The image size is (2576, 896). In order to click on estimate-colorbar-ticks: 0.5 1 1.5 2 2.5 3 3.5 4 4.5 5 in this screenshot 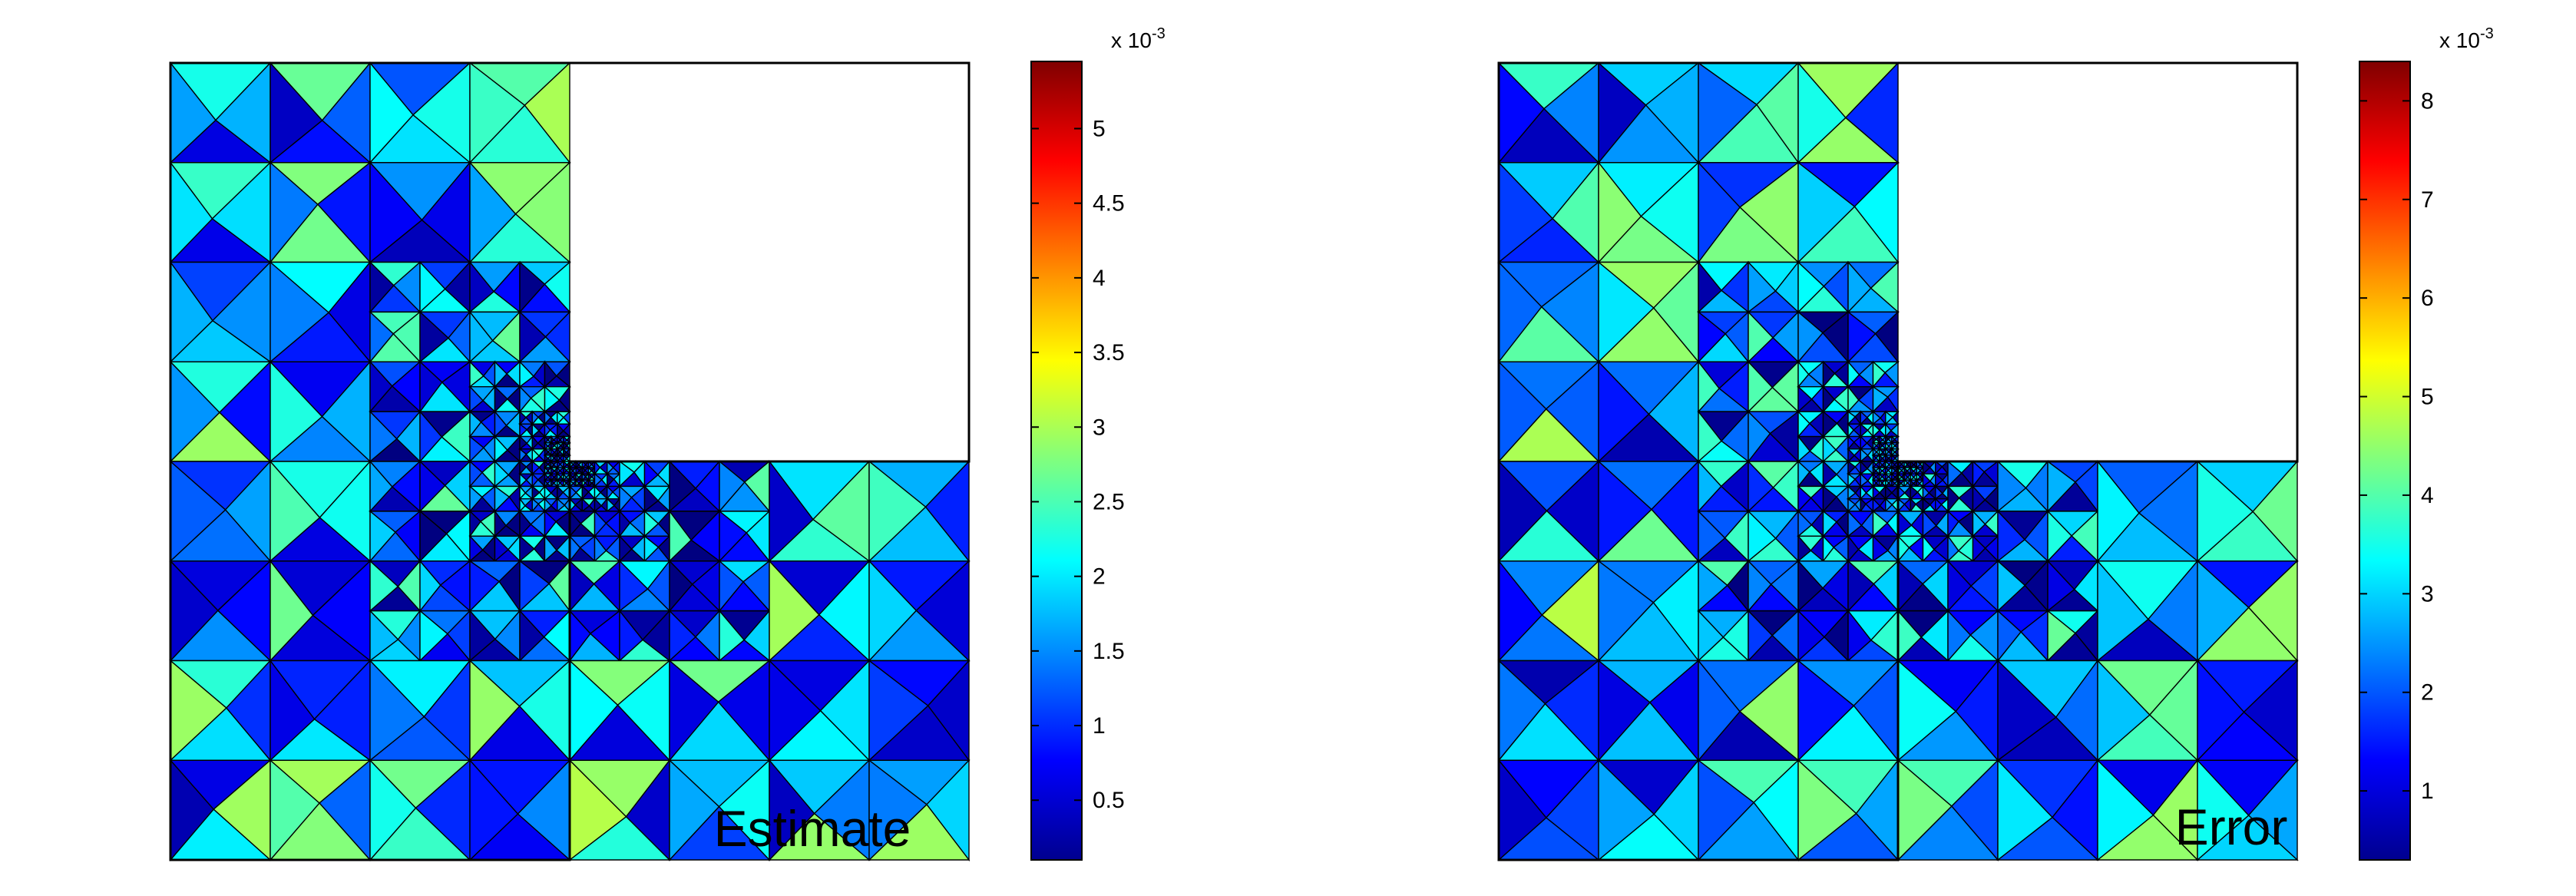, I will do `click(1078, 465)`.